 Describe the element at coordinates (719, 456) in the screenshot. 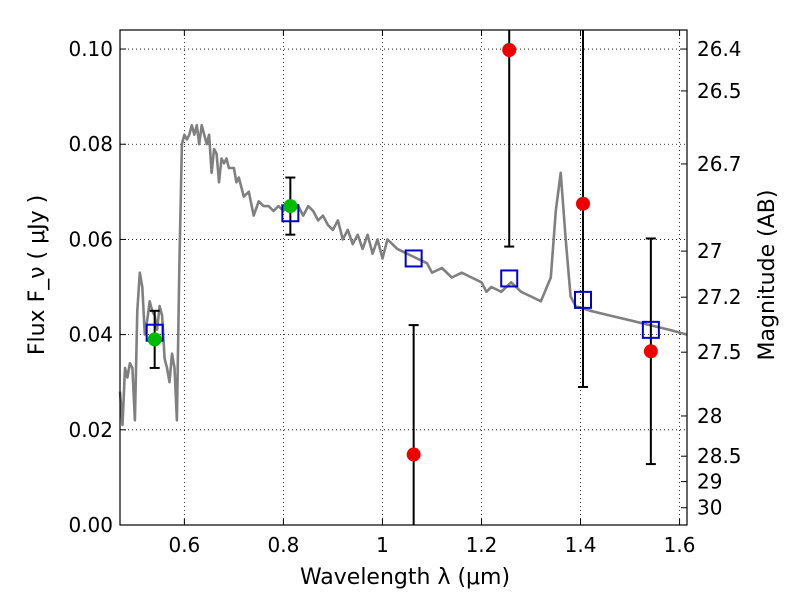

I see `y2-tick-label: 28.5` at that location.